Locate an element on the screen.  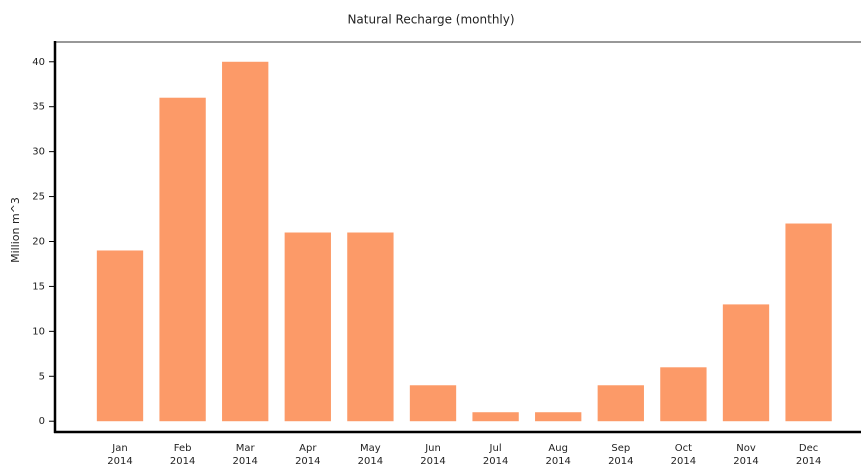
y-tick-label: 0 is located at coordinates (42, 421).